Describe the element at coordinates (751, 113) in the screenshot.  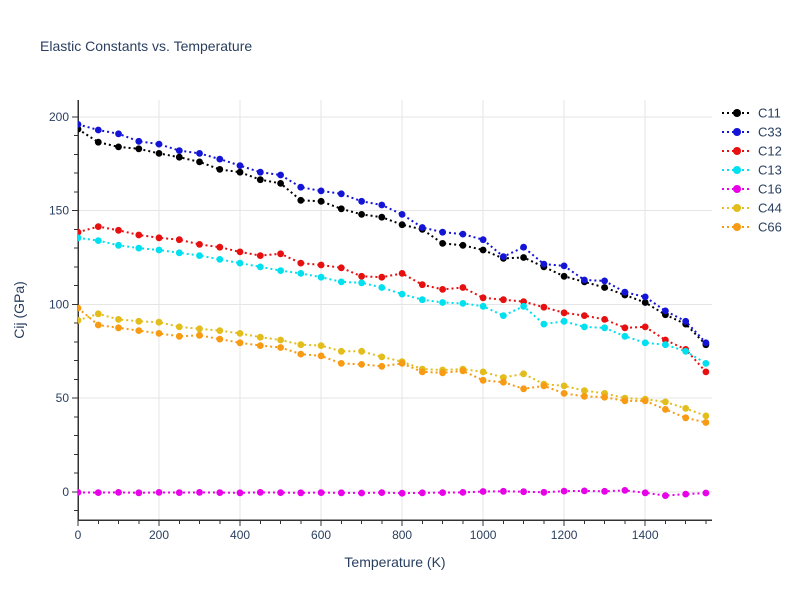
I see `legend-item-C11: C11` at that location.